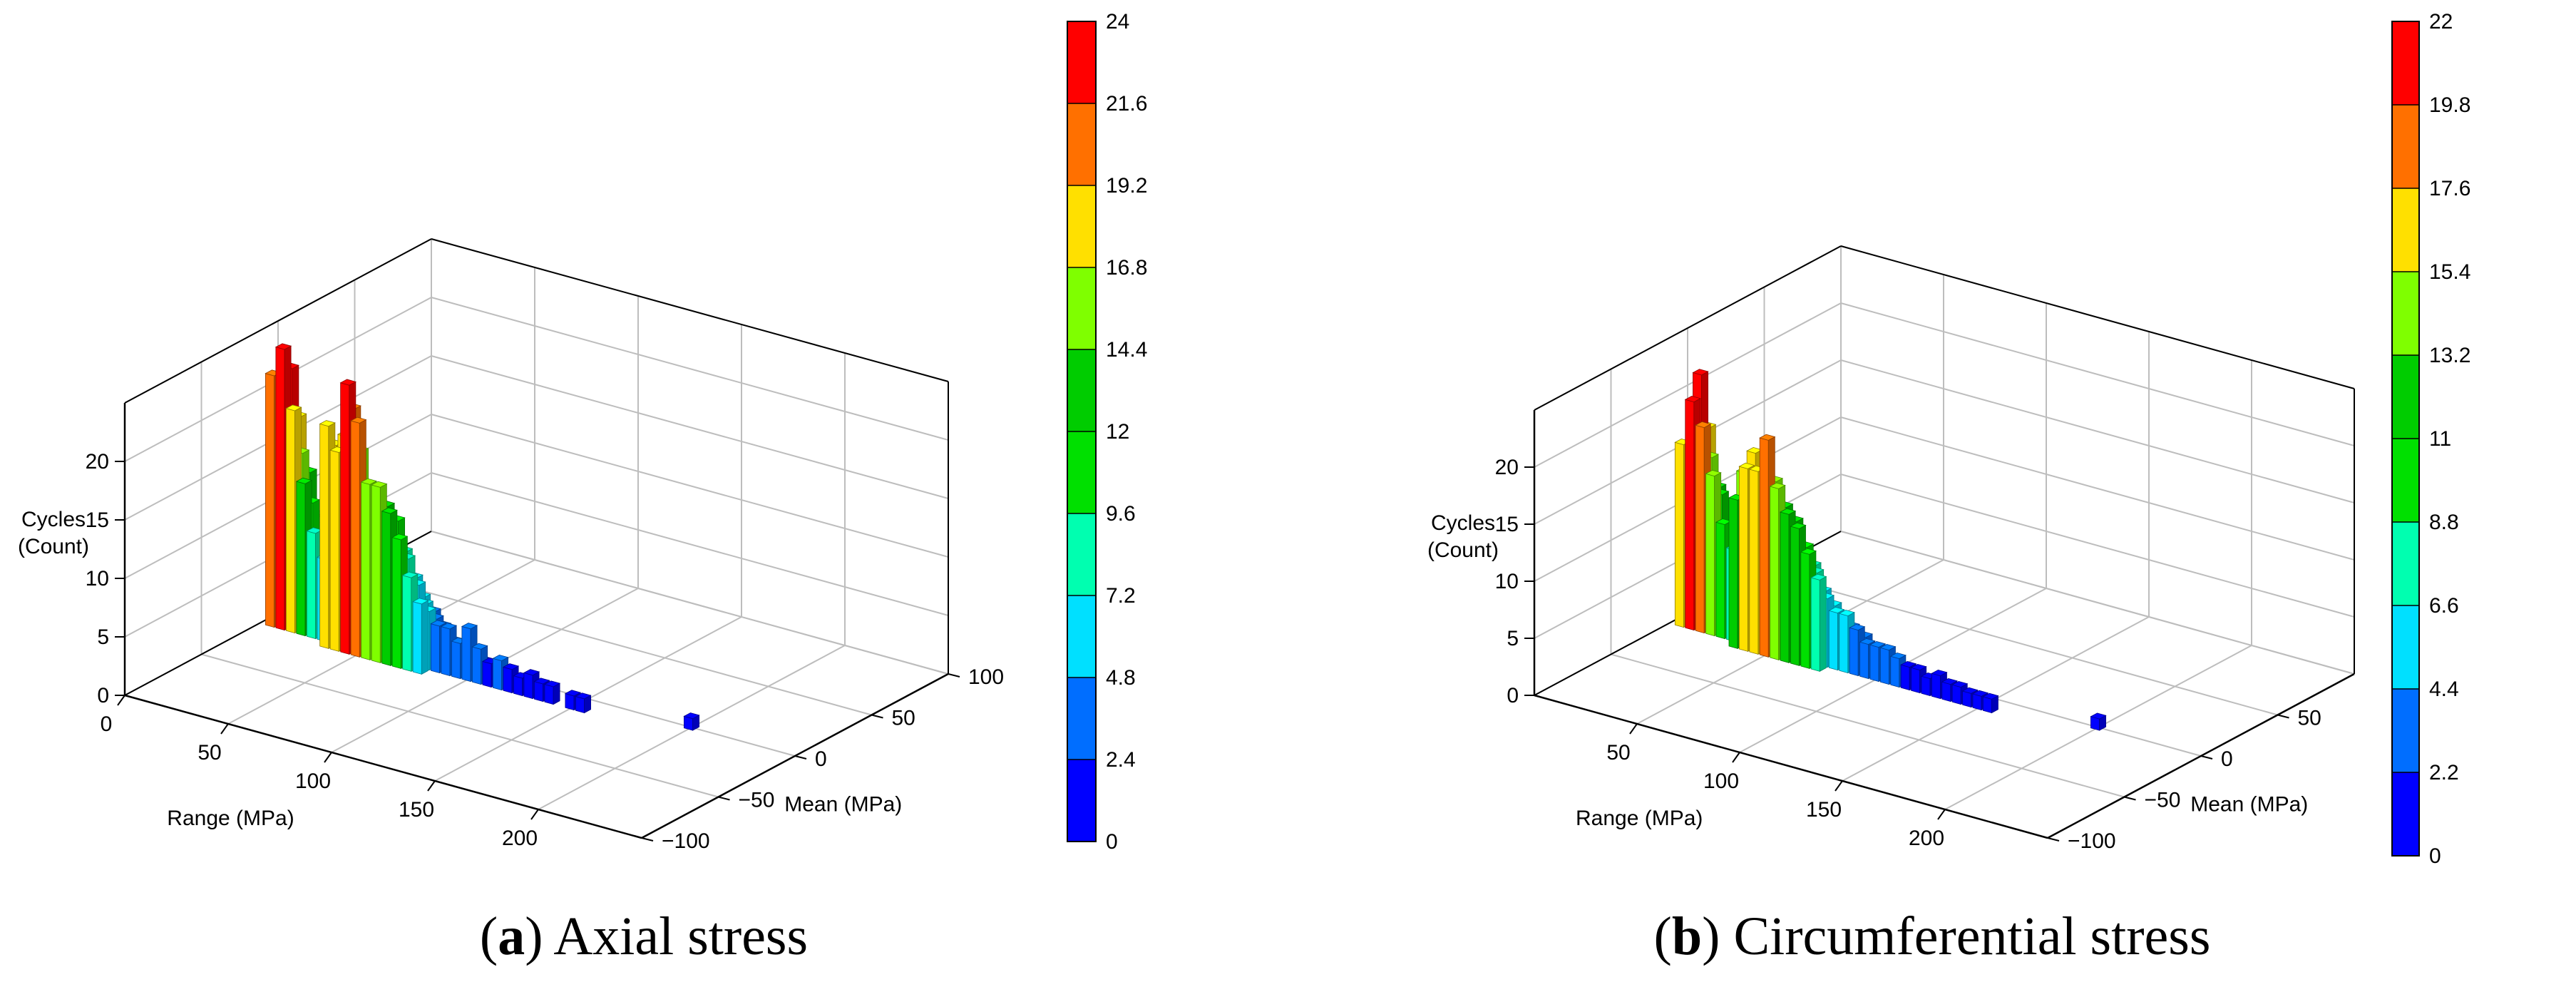 The width and height of the screenshot is (2576, 997). Describe the element at coordinates (2449, 356) in the screenshot. I see `colorbar-label: 13.2` at that location.